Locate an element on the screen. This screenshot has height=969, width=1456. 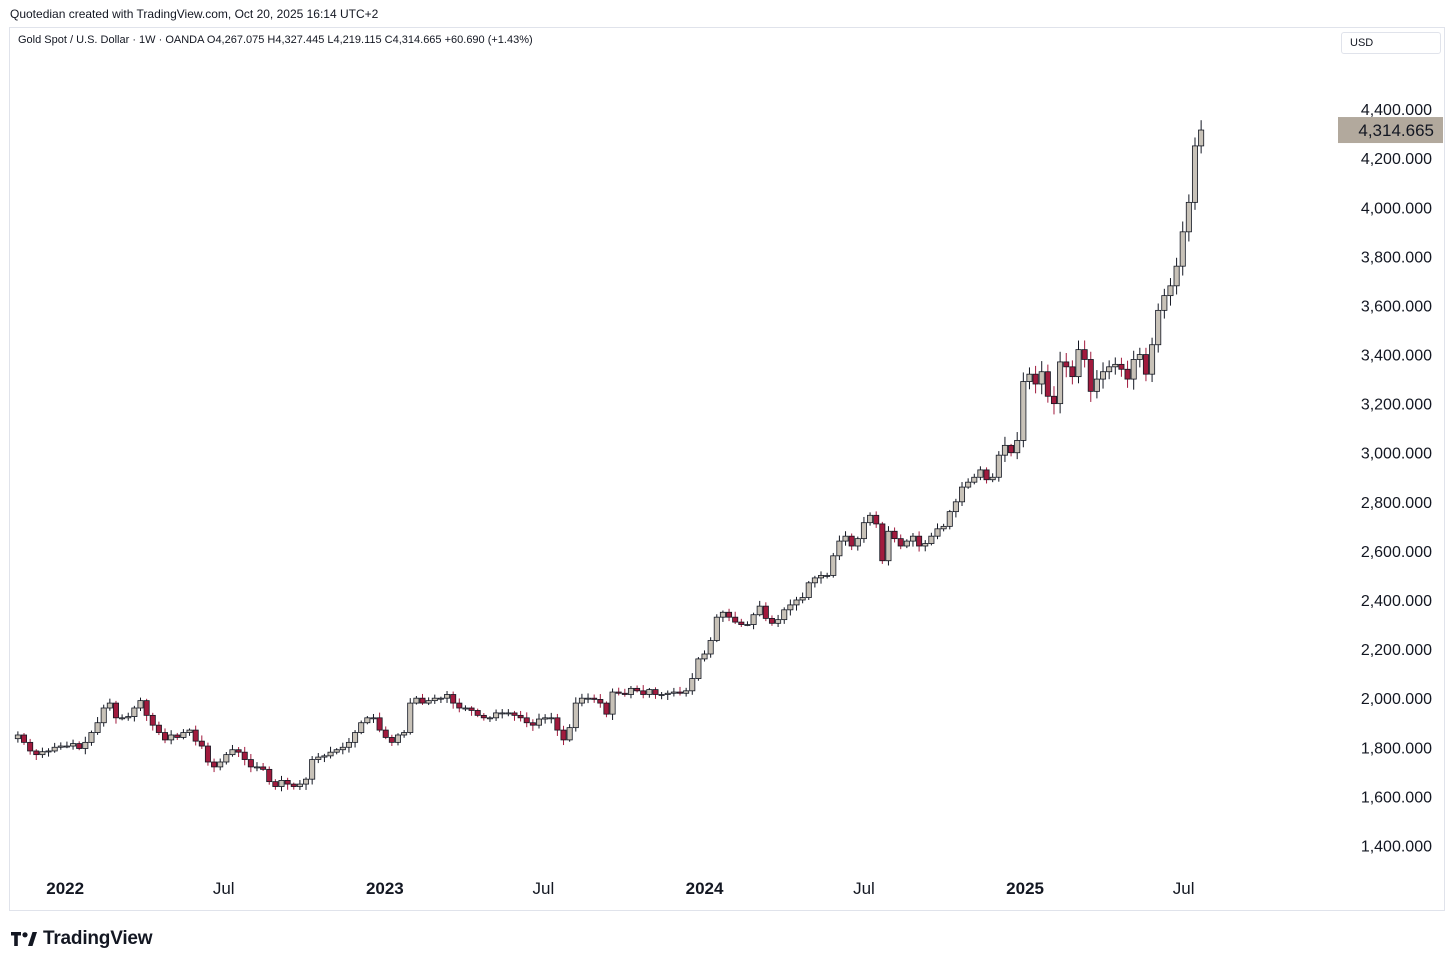
last-price-marker: 4,314.665 is located at coordinates (1390, 130).